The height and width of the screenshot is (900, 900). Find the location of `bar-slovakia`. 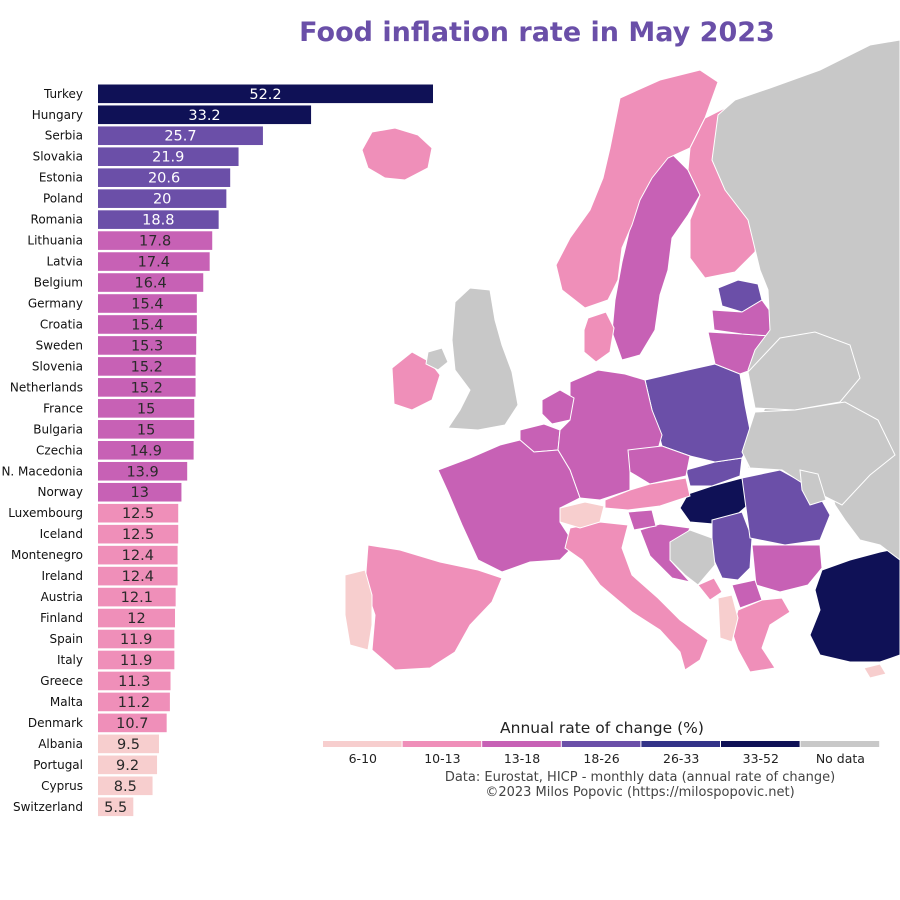

bar-slovakia is located at coordinates (168, 157).